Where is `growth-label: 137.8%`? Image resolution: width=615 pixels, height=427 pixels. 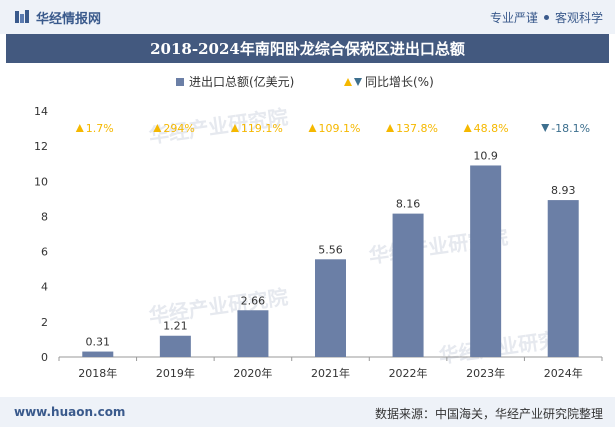 growth-label: 137.8% is located at coordinates (417, 128).